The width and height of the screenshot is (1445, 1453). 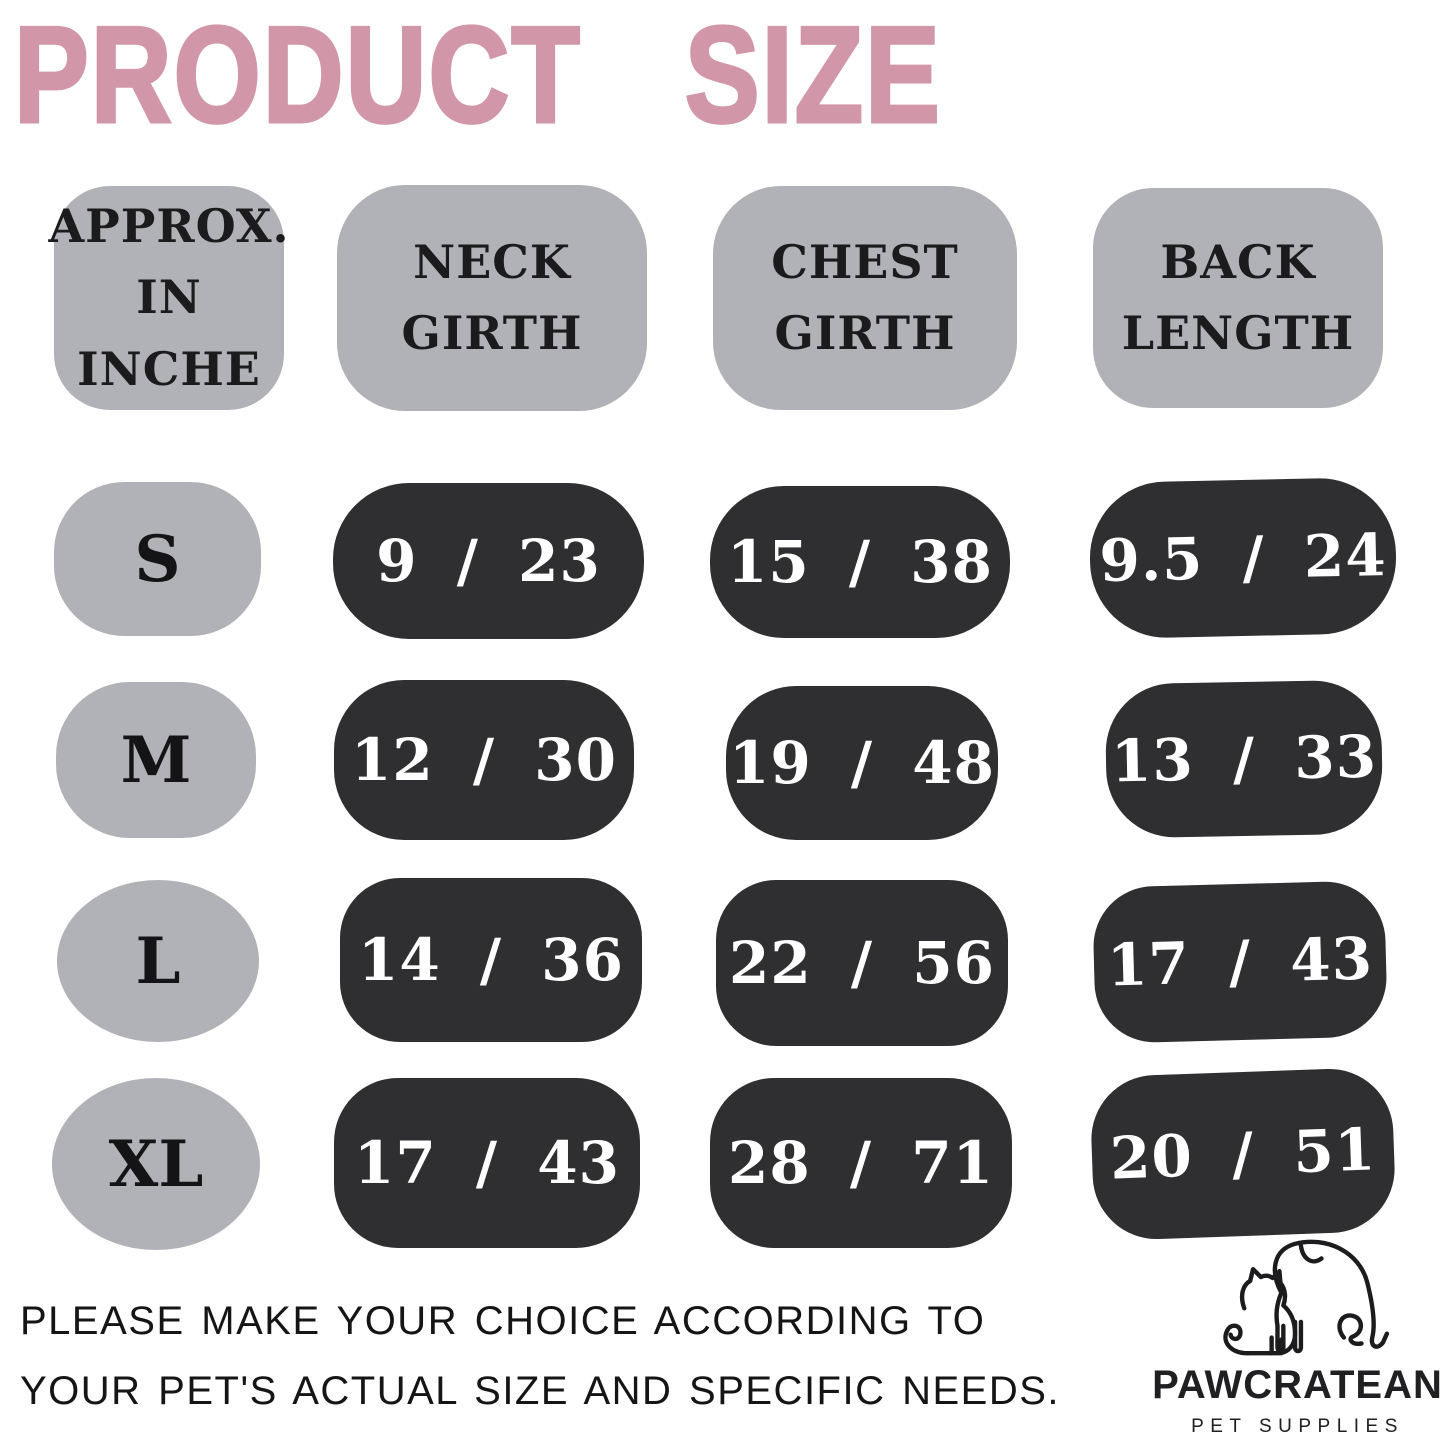 I want to click on cell-value: 9.5 / 24, so click(x=1243, y=558).